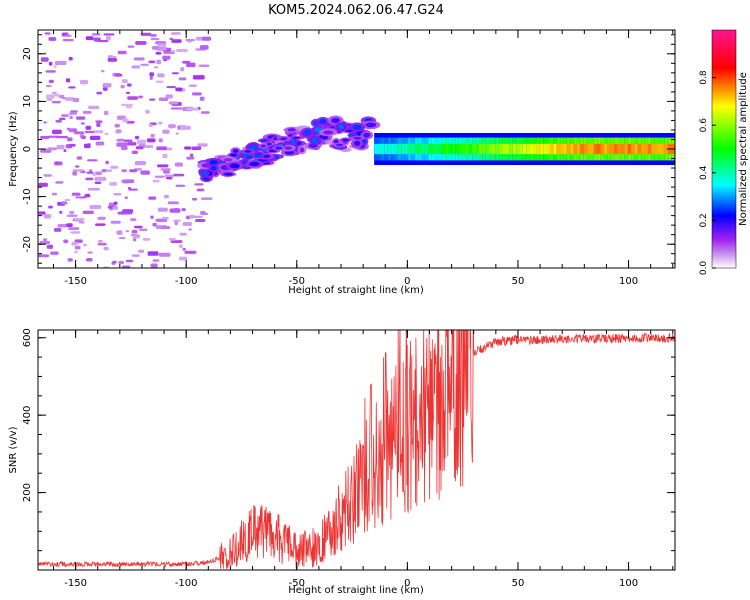 This screenshot has width=750, height=600. What do you see at coordinates (704, 220) in the screenshot?
I see `colorbar-tick-label: 0.2` at bounding box center [704, 220].